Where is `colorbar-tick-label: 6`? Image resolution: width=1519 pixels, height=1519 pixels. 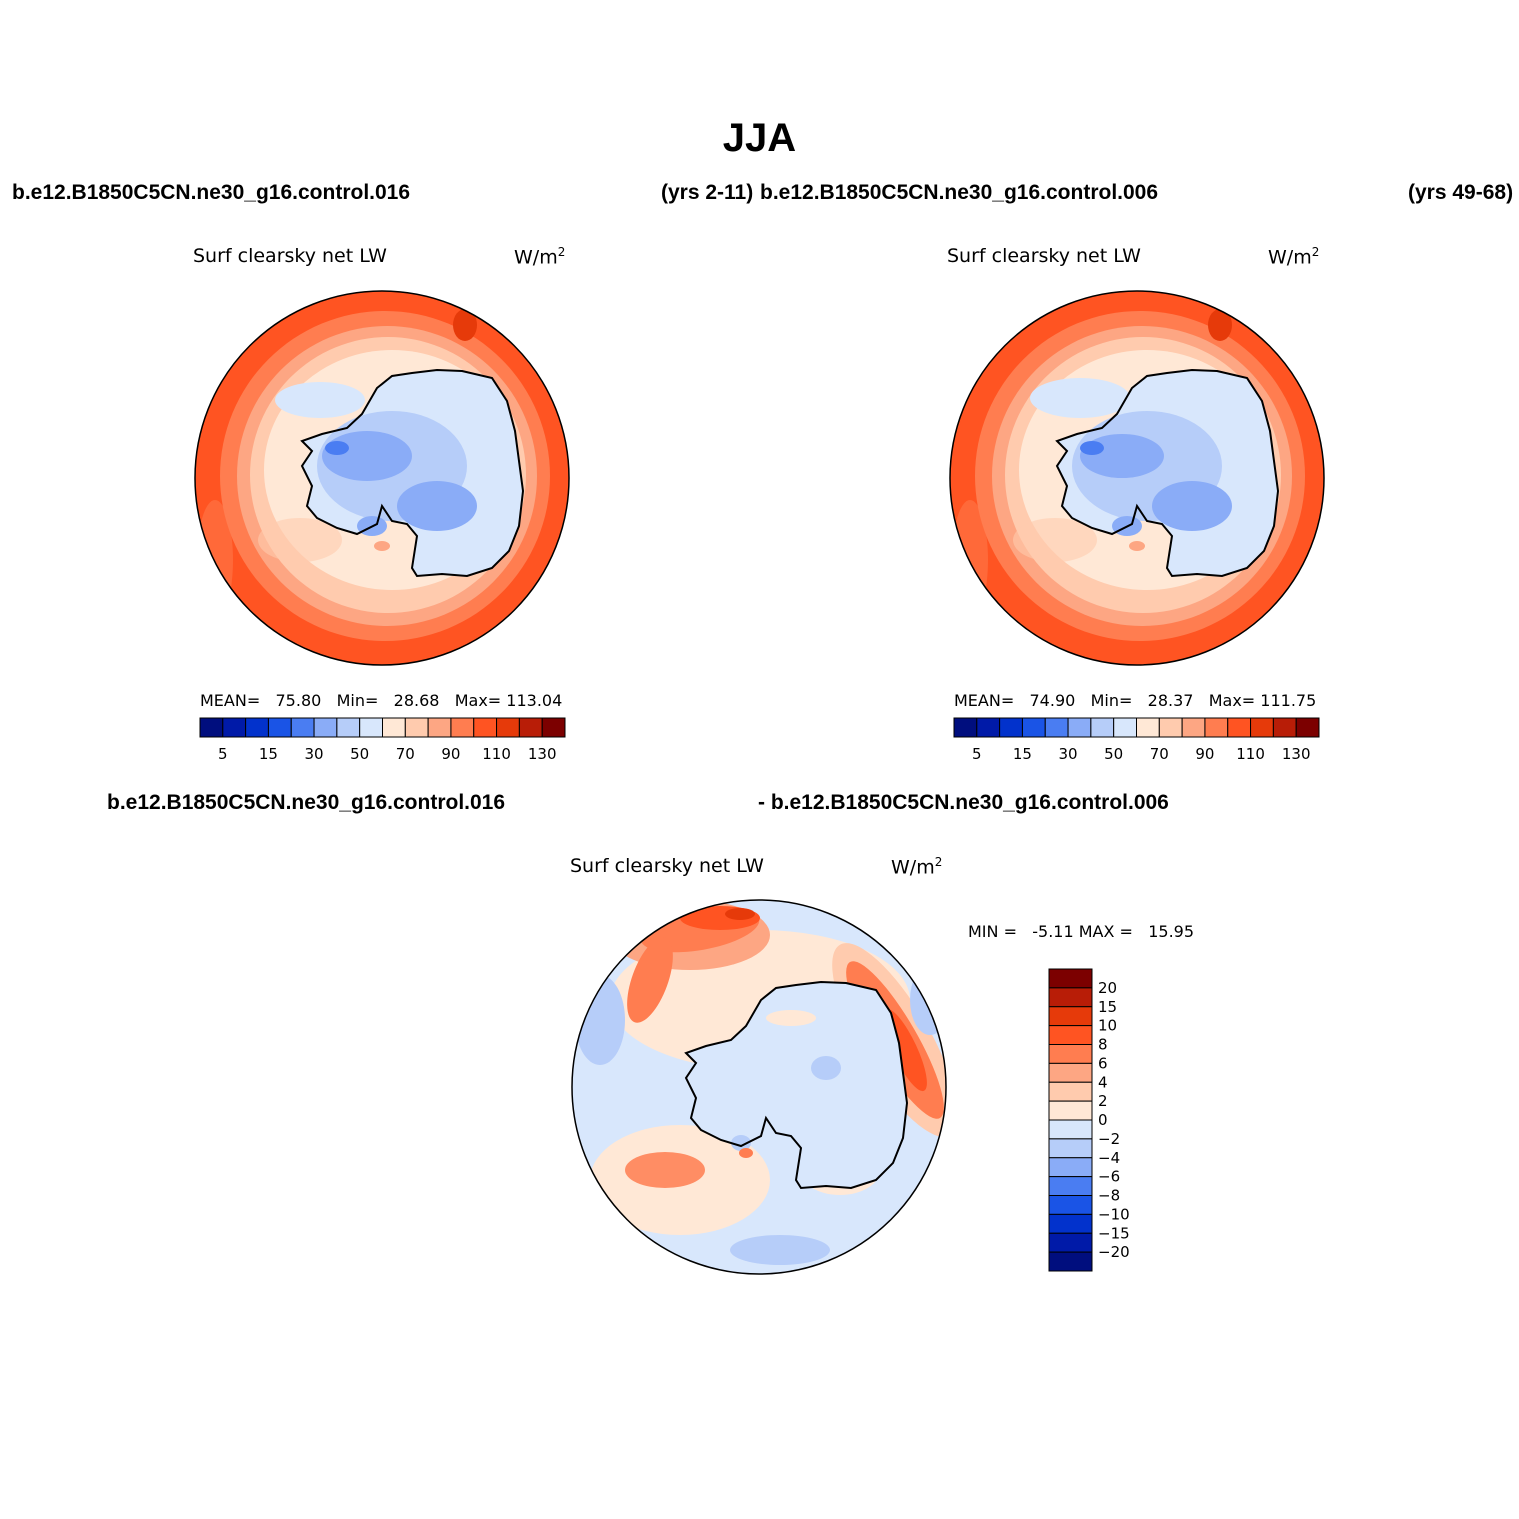
colorbar-tick-label: 6 is located at coordinates (1103, 1063).